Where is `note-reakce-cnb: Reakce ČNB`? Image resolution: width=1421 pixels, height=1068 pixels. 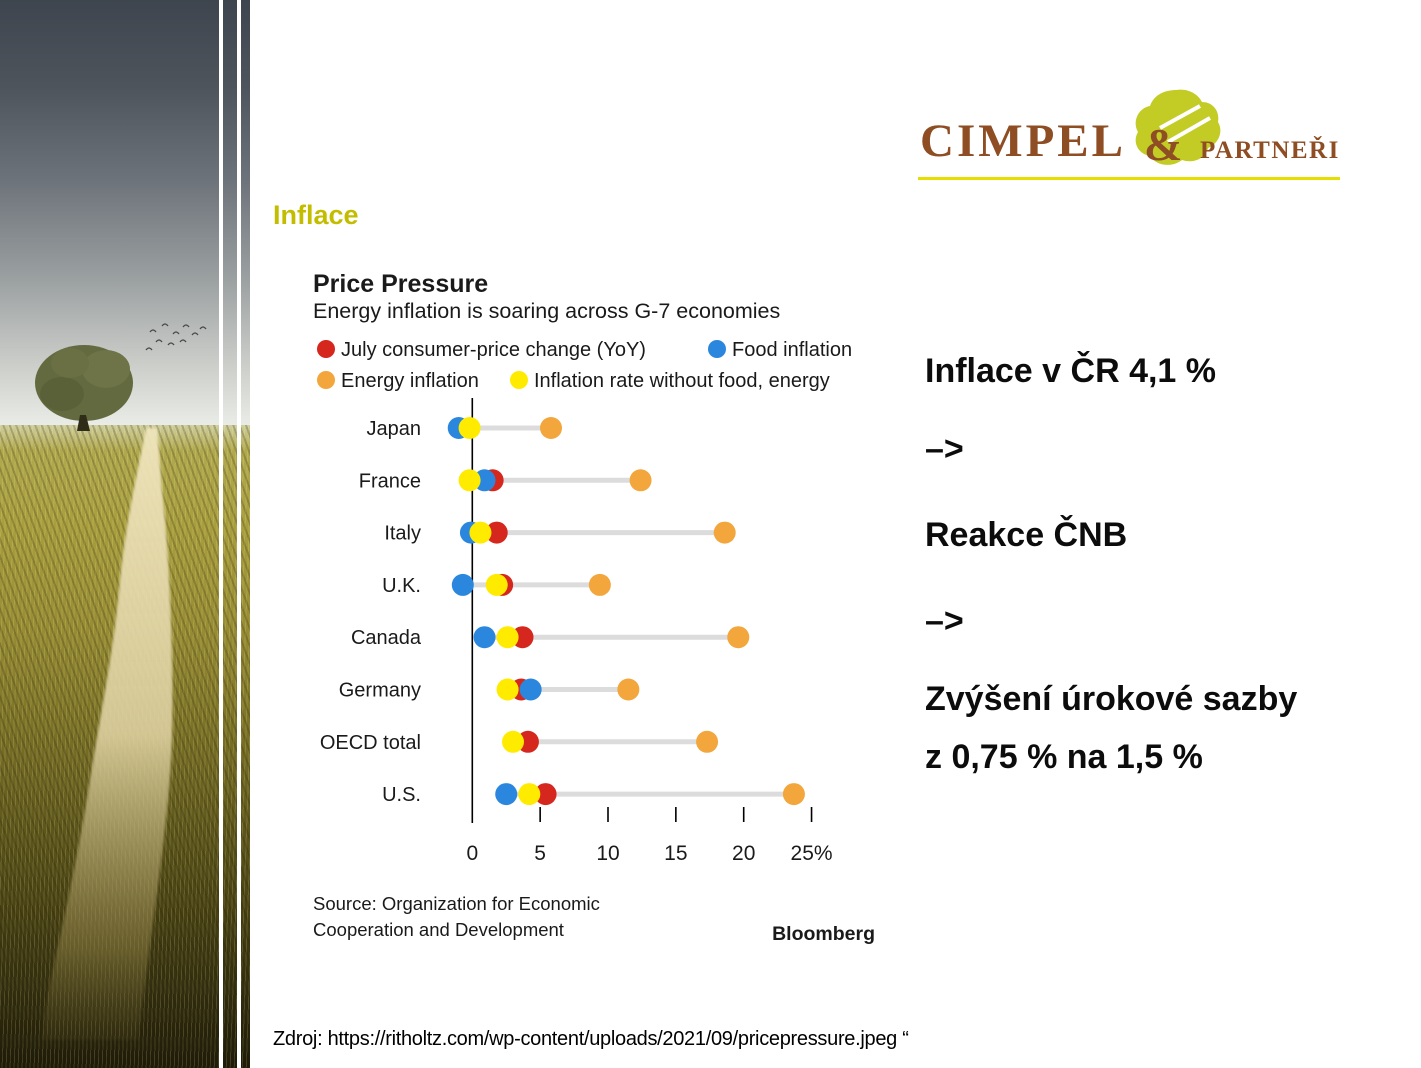 note-reakce-cnb: Reakce ČNB is located at coordinates (1026, 535).